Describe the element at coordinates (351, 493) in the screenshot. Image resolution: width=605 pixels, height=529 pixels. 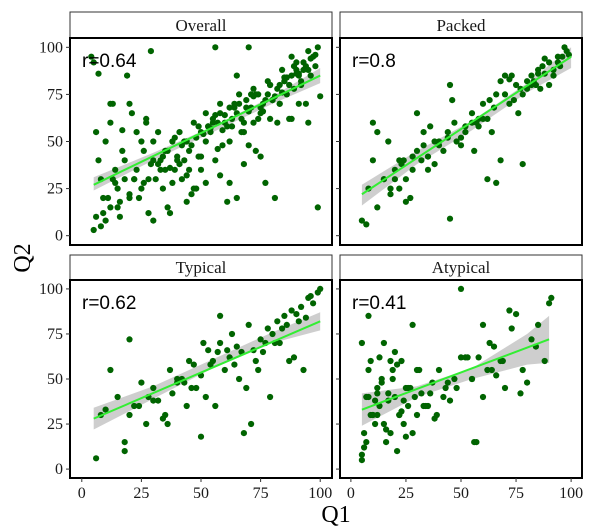
I see `x-tick-label: 0` at that location.